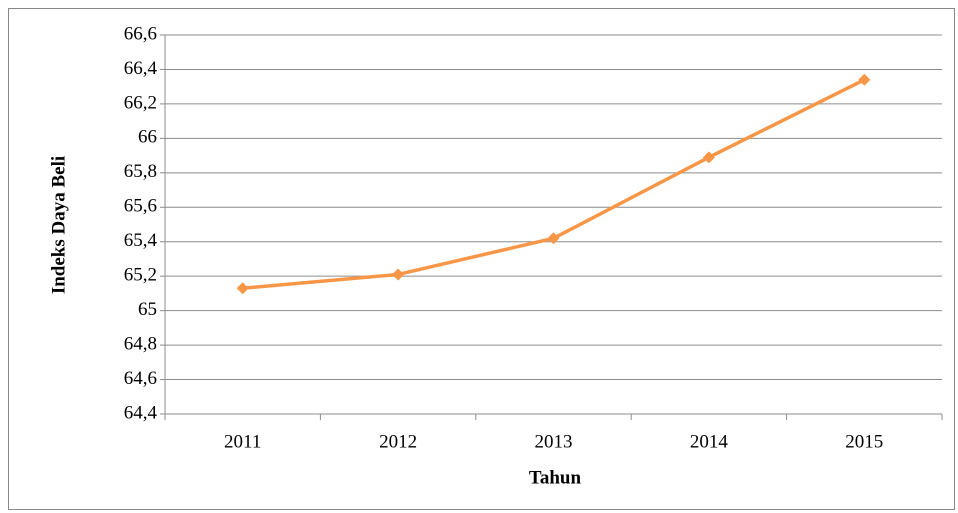  What do you see at coordinates (398, 441) in the screenshot?
I see `x-tick-label: 2012` at bounding box center [398, 441].